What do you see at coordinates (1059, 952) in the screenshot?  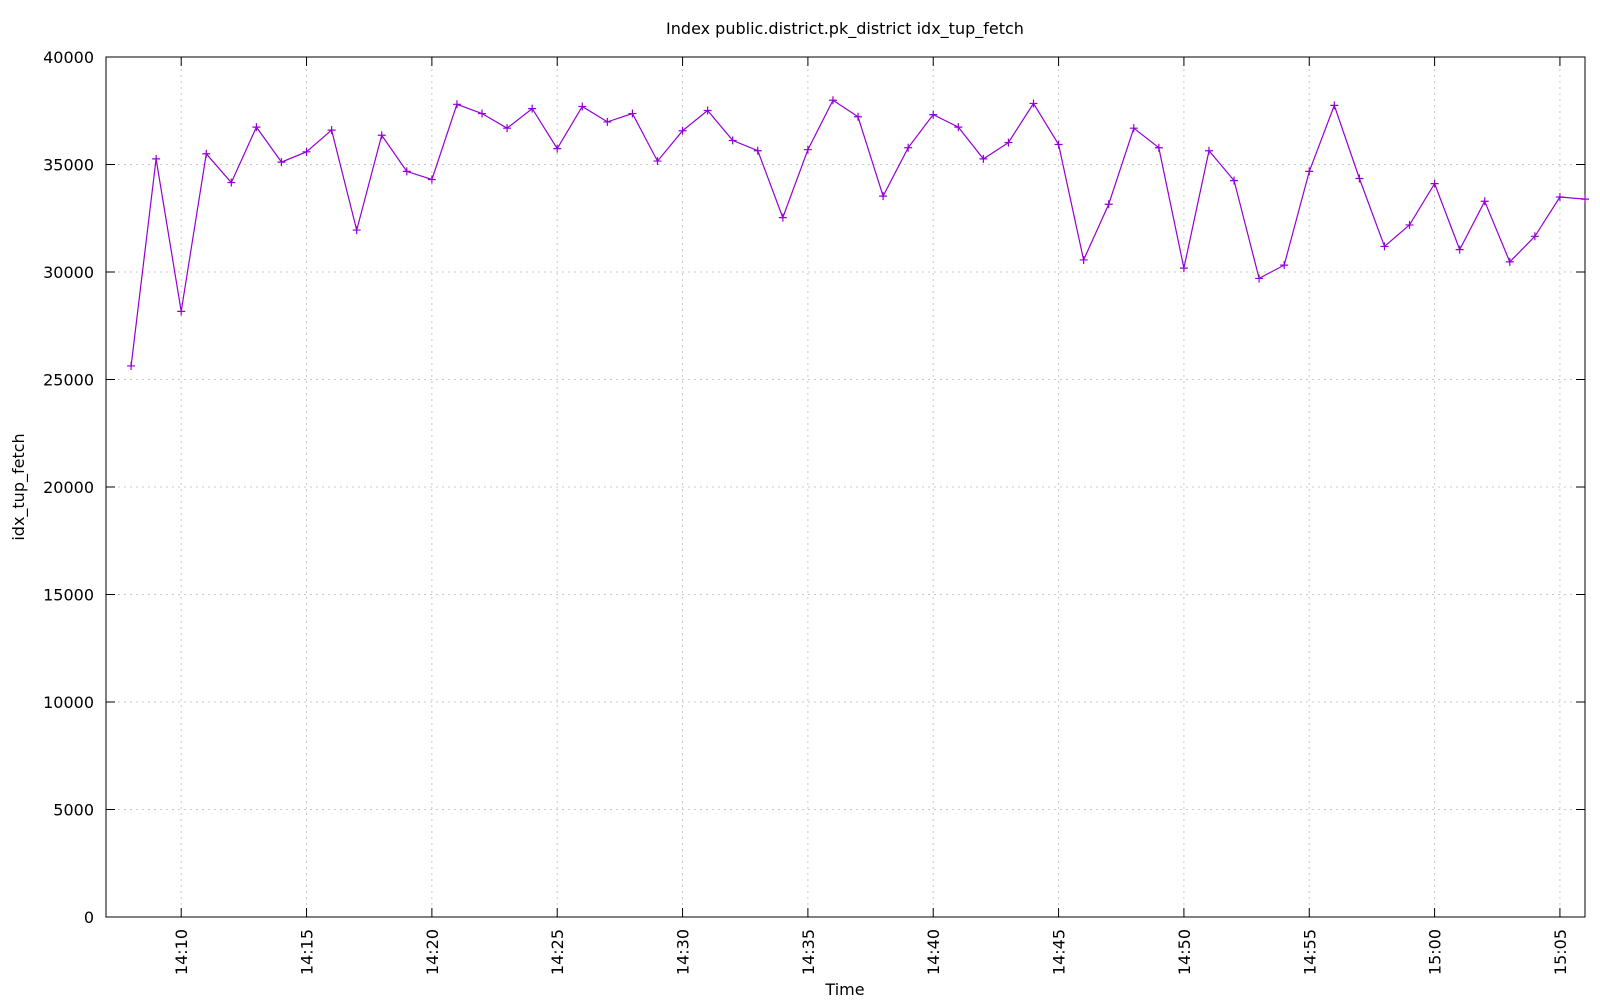 I see `x-tick-label: 14:45` at bounding box center [1059, 952].